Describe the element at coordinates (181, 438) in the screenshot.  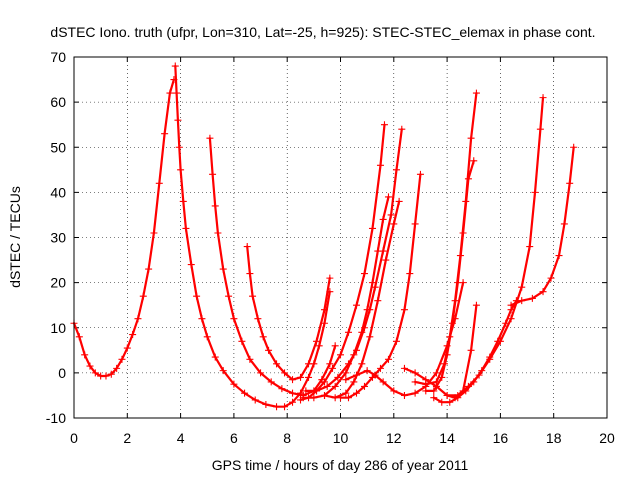
I see `x-tick-label: 4` at that location.